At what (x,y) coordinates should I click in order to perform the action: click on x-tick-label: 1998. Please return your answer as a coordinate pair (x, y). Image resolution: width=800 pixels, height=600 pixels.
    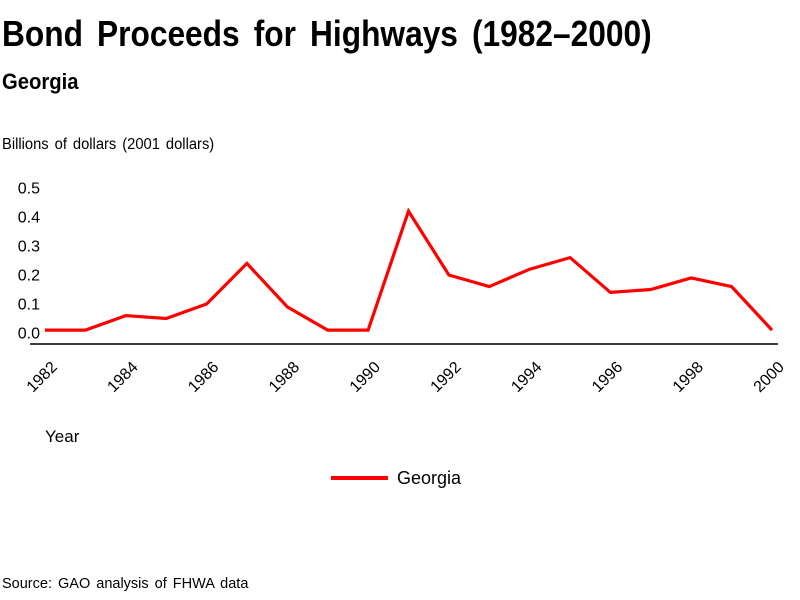
    Looking at the image, I should click on (688, 377).